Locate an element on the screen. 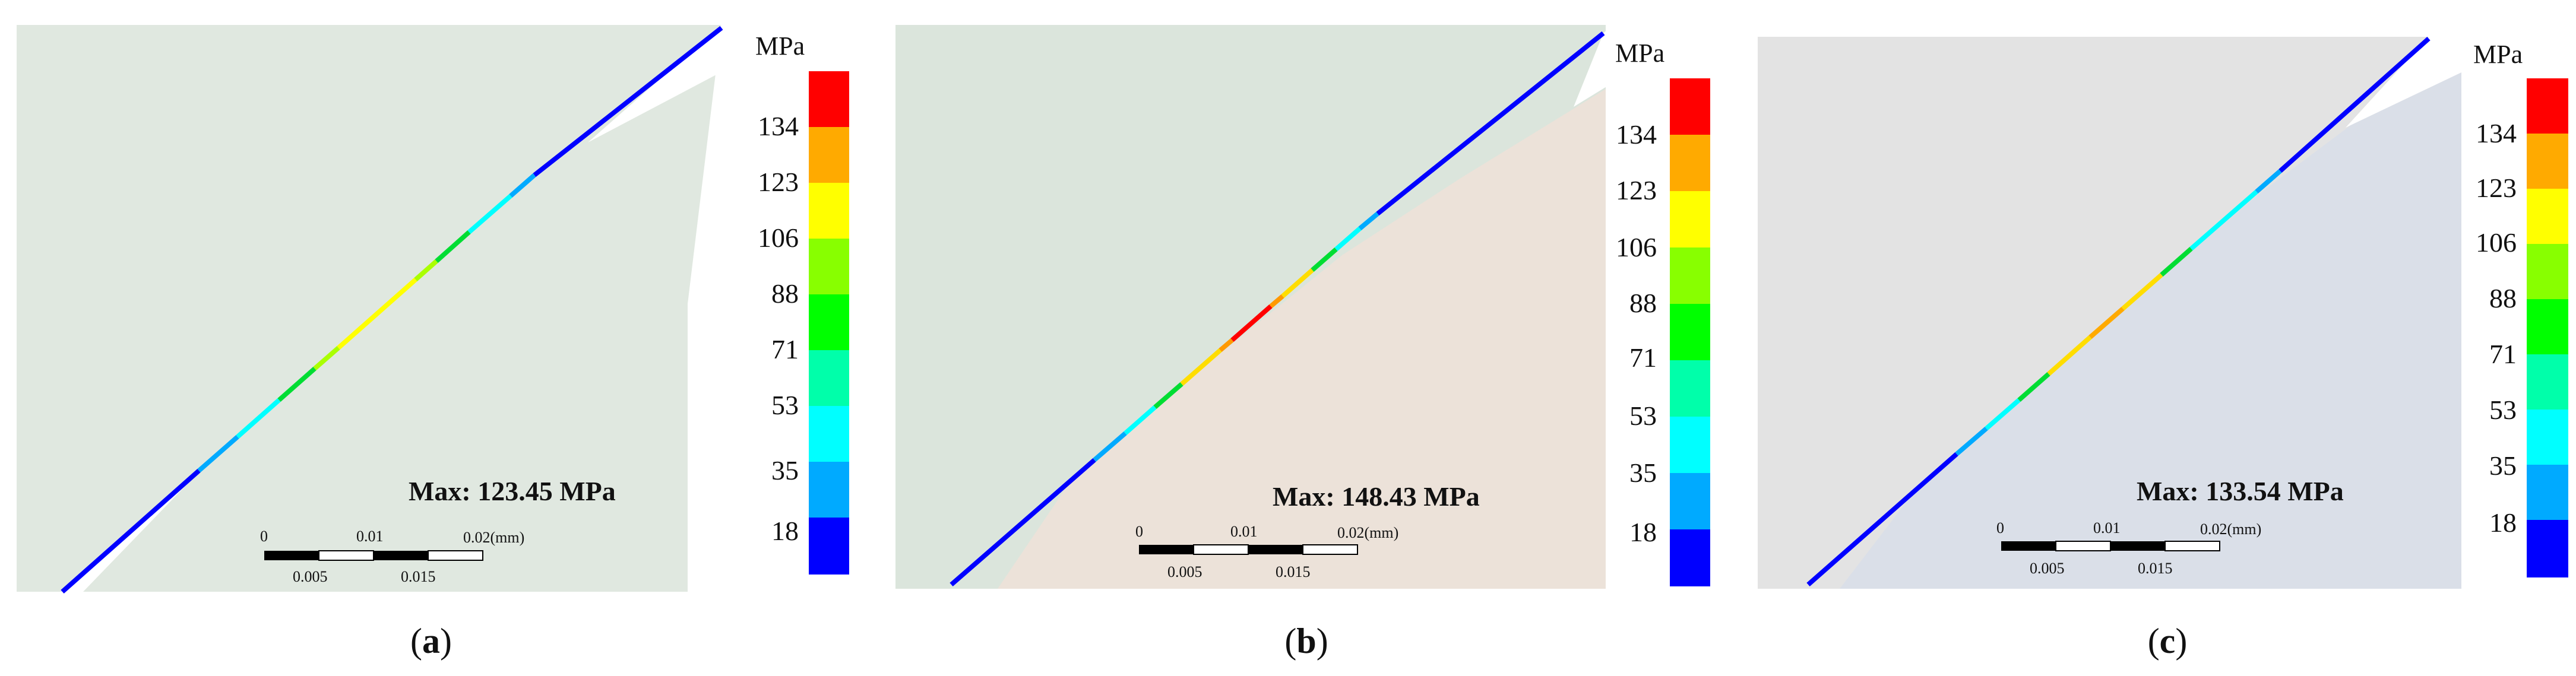 The image size is (2576, 676). panel-c-colorbar: MPa 134 123 106 88 71 53 35 18 is located at coordinates (2520, 308).